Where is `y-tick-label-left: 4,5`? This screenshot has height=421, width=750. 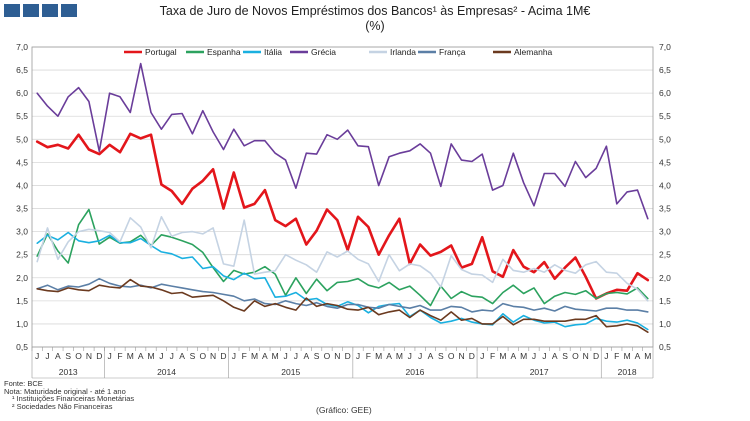 y-tick-label-left: 4,5 is located at coordinates (22, 162).